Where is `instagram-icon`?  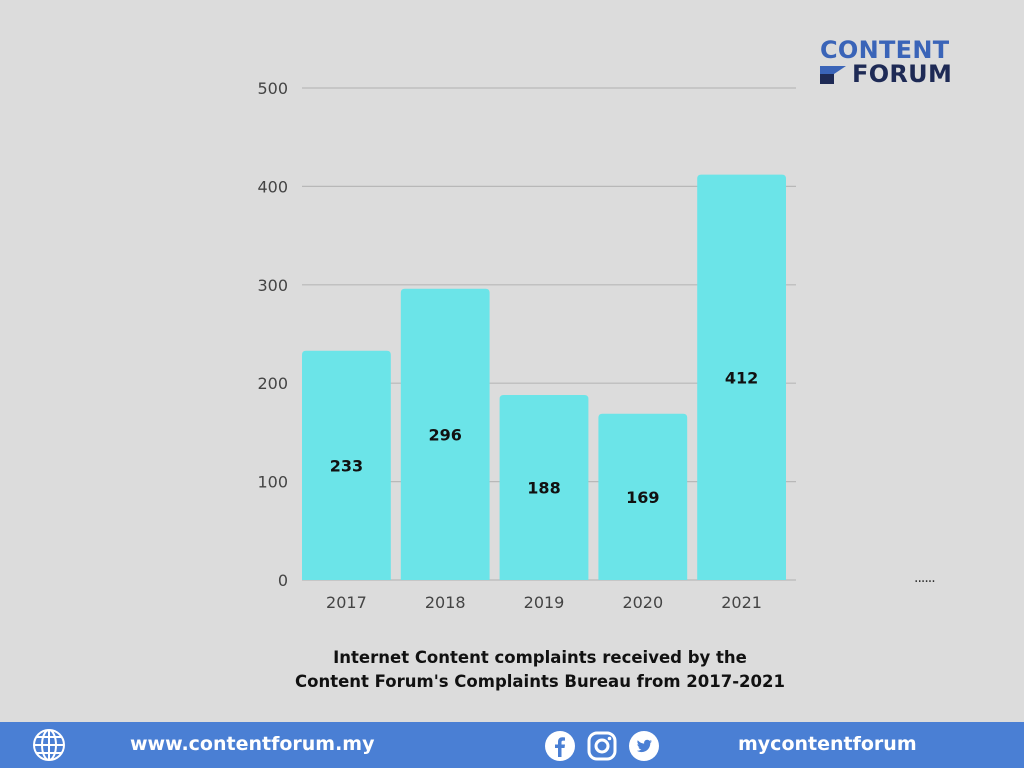
instagram-icon is located at coordinates (602, 746).